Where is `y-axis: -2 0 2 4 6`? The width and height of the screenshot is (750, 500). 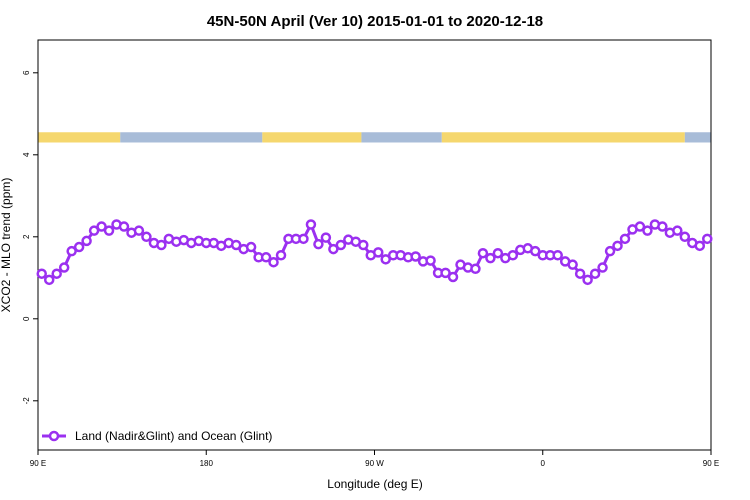
y-axis: -2 0 2 4 6 is located at coordinates (30, 237).